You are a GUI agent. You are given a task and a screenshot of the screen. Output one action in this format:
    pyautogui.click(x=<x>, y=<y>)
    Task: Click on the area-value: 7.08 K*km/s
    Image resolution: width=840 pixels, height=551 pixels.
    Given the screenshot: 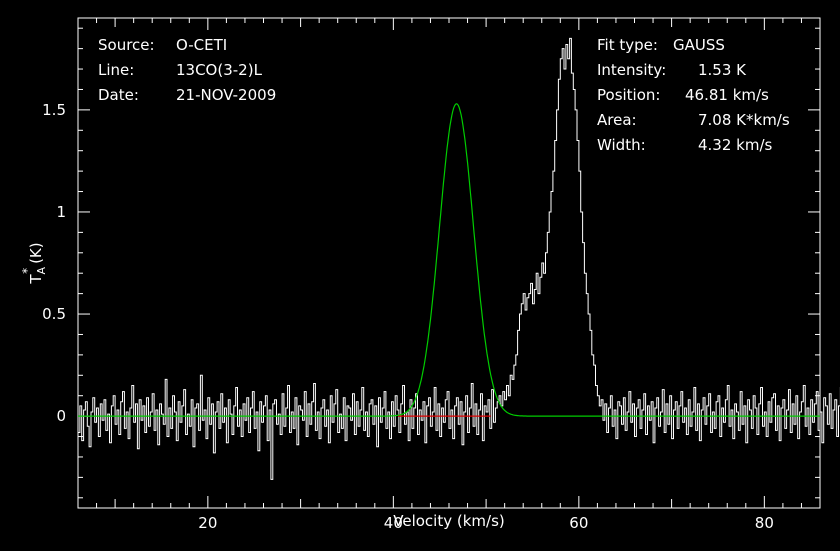 What is the action you would take?
    pyautogui.click(x=744, y=120)
    